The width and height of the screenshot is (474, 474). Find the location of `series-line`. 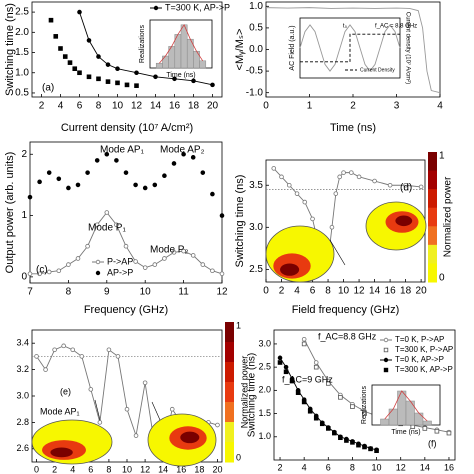

series-line is located at coordinates (146, 48).